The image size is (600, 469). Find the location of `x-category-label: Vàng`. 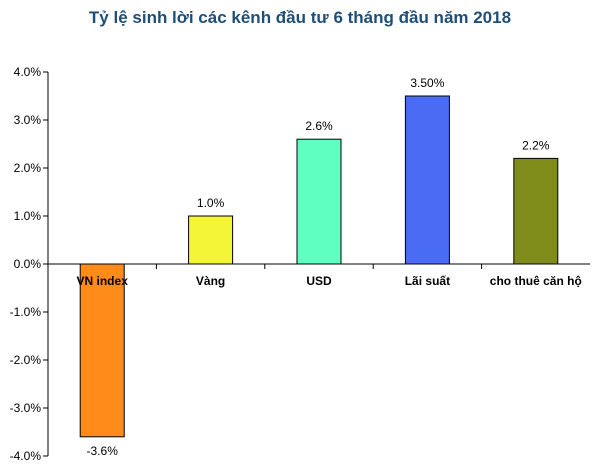

x-category-label: Vàng is located at coordinates (210, 281).